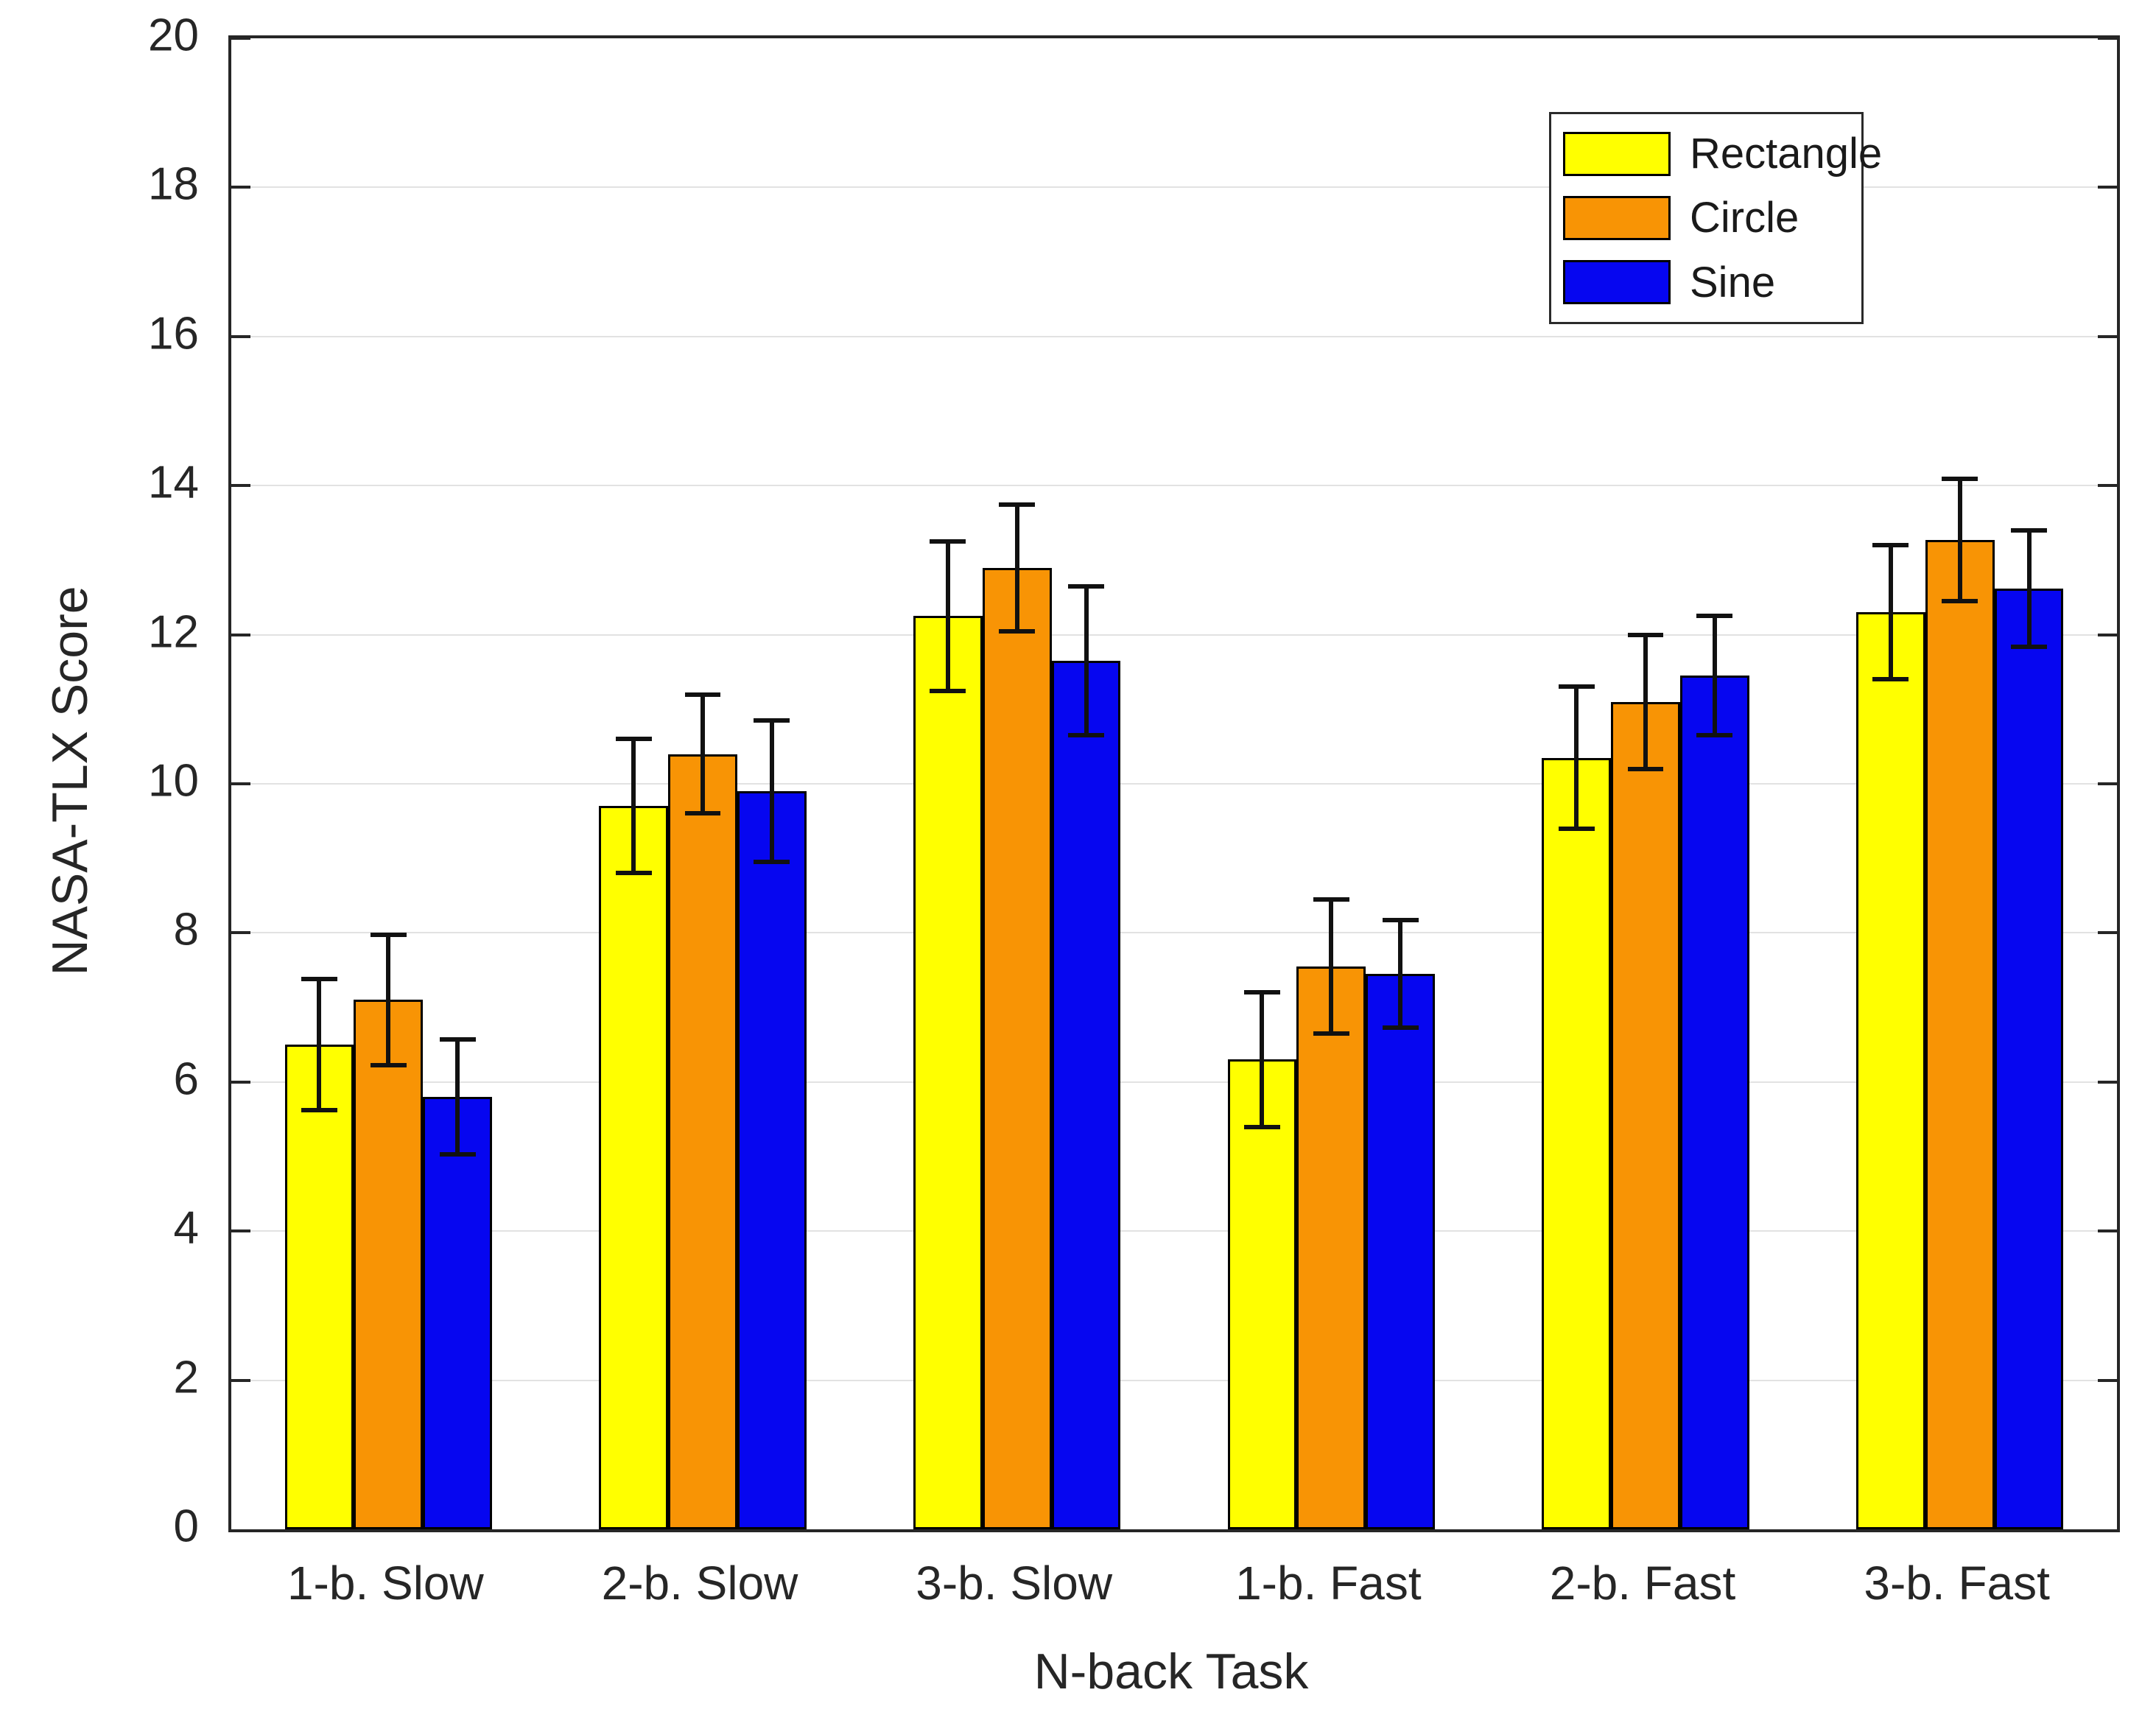 The image size is (2156, 1726). Describe the element at coordinates (186, 1378) in the screenshot. I see `y-tick-label: 2` at that location.